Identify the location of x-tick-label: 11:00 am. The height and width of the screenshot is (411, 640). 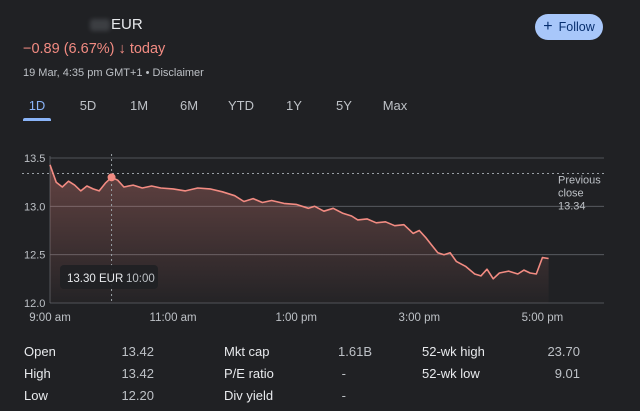
(173, 318).